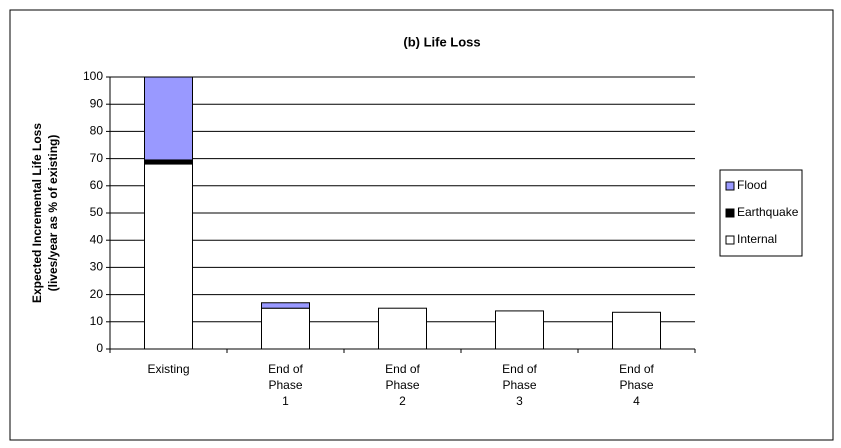 This screenshot has width=841, height=448. Describe the element at coordinates (53, 213) in the screenshot. I see `y-axis-title-line: (lives/year as % of existing)` at that location.